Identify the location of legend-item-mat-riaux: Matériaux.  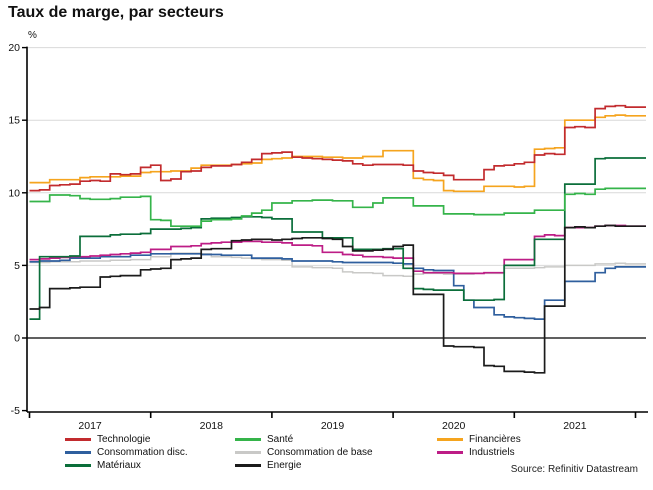
(126, 465).